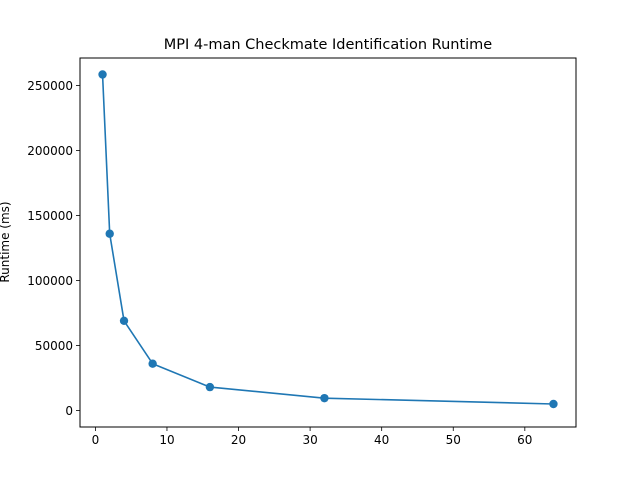  What do you see at coordinates (54, 346) in the screenshot?
I see `y-tick-label-1: 50000` at bounding box center [54, 346].